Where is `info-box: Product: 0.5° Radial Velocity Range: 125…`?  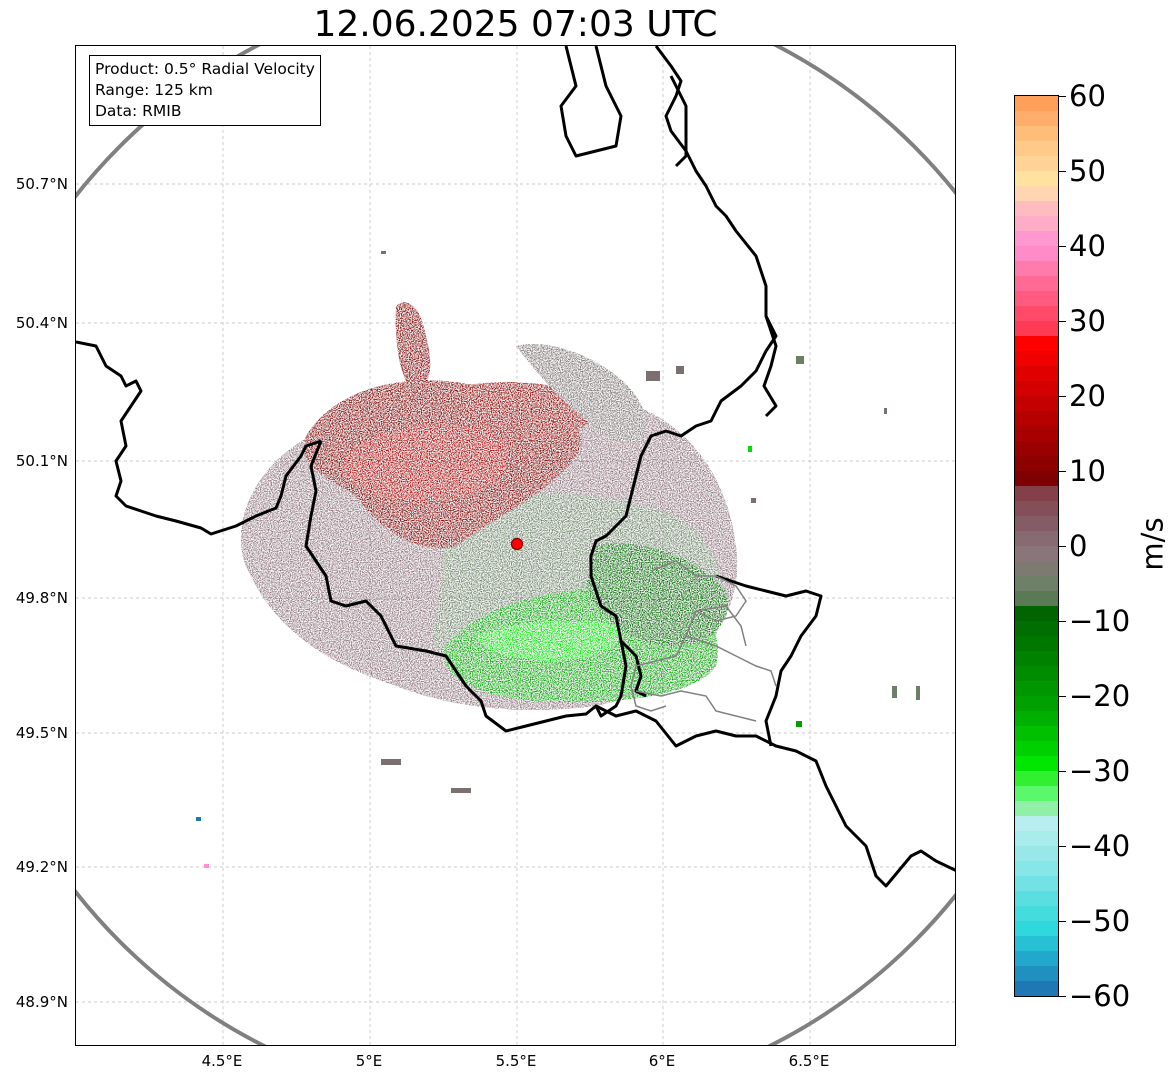 info-box: Product: 0.5° Radial Velocity Range: 125… is located at coordinates (205, 90).